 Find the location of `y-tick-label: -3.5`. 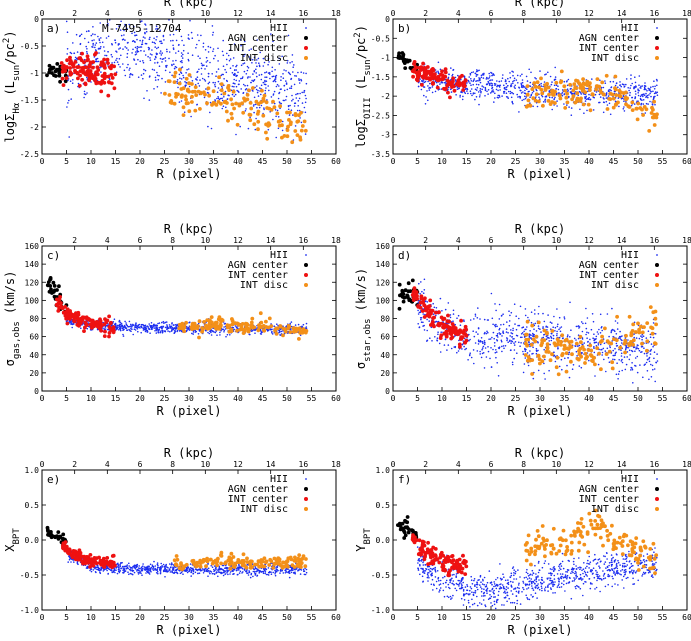

y-tick-label: -3.5 is located at coordinates (380, 154).